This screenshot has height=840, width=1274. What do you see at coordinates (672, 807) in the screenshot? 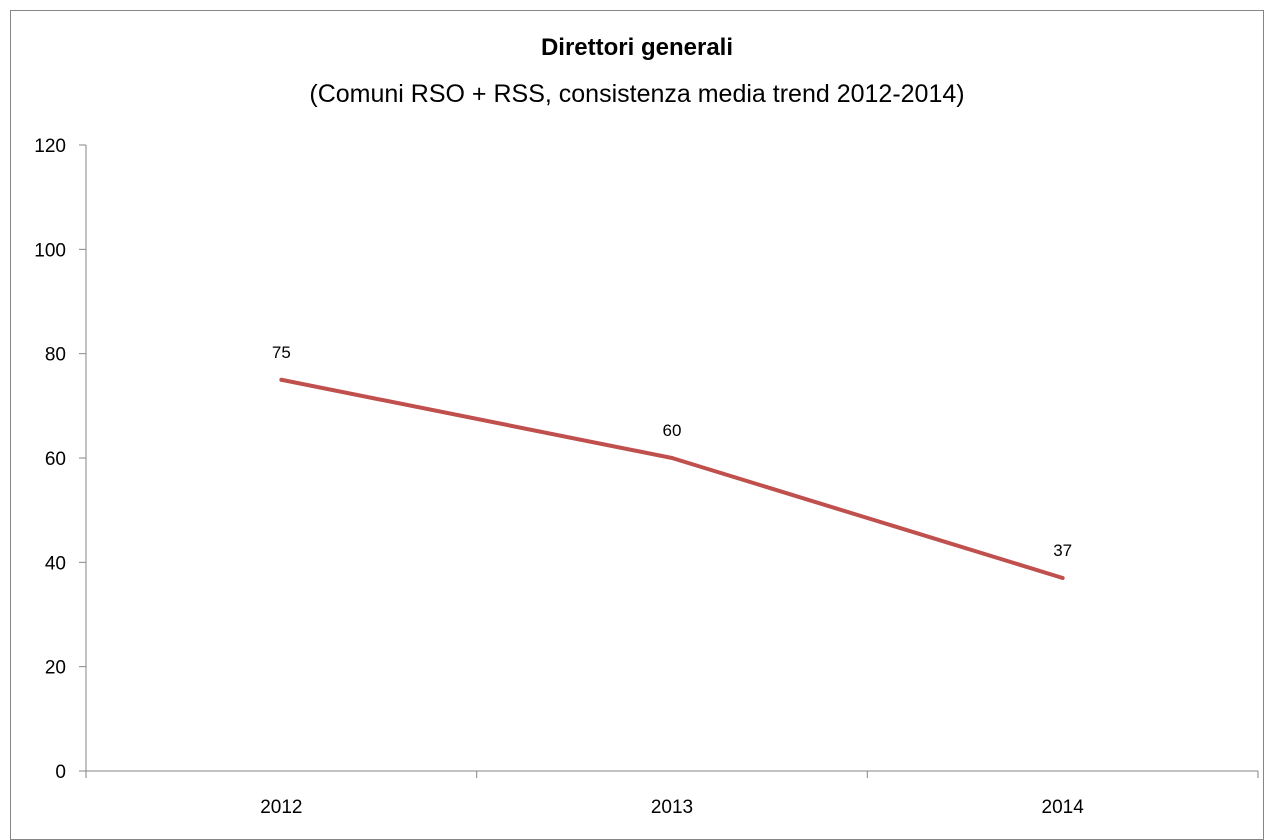
I see `x-tick-label: 2013` at bounding box center [672, 807].